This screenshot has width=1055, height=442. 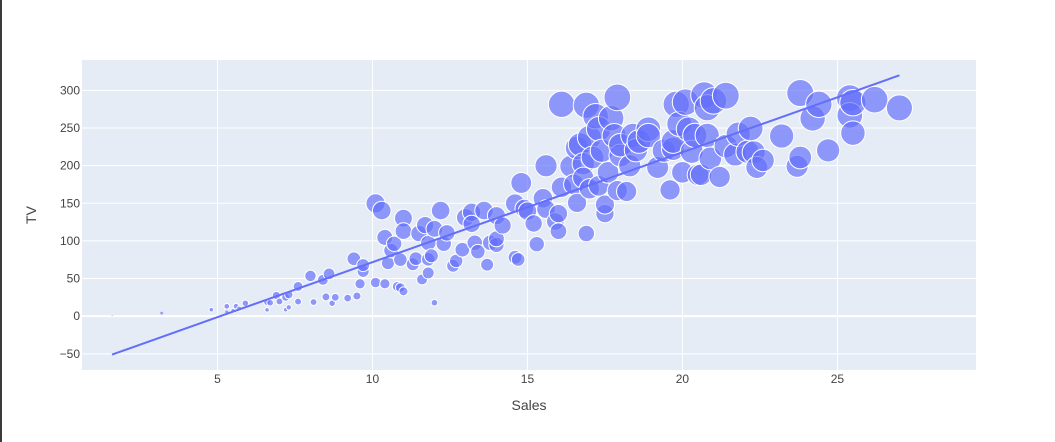 What do you see at coordinates (683, 379) in the screenshot?
I see `x-tick-label: 20` at bounding box center [683, 379].